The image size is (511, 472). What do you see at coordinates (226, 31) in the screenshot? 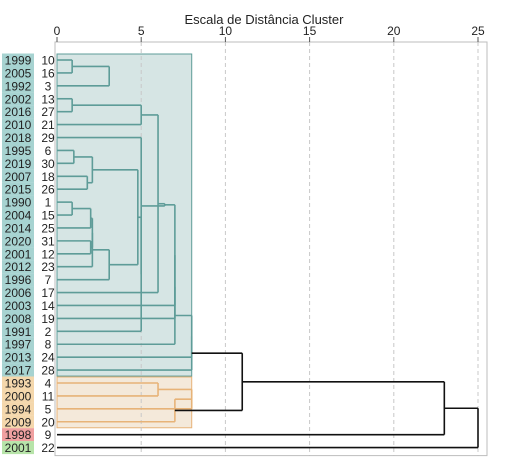
I see `x-tick-label: 10` at bounding box center [226, 31].